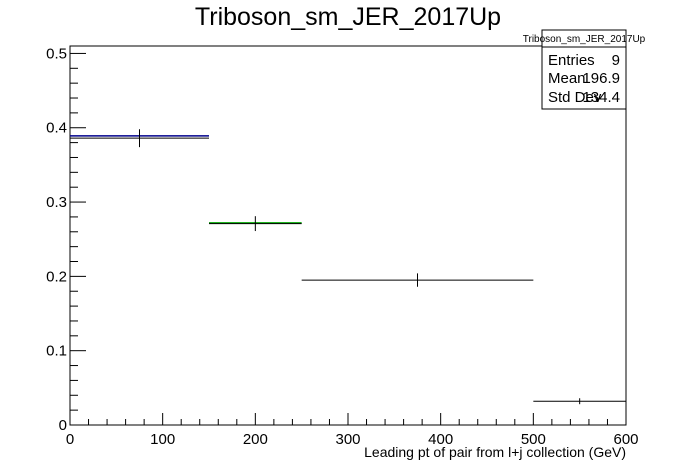 The height and width of the screenshot is (472, 696). What do you see at coordinates (571, 60) in the screenshot?
I see `stats-entries-label: Entries` at bounding box center [571, 60].